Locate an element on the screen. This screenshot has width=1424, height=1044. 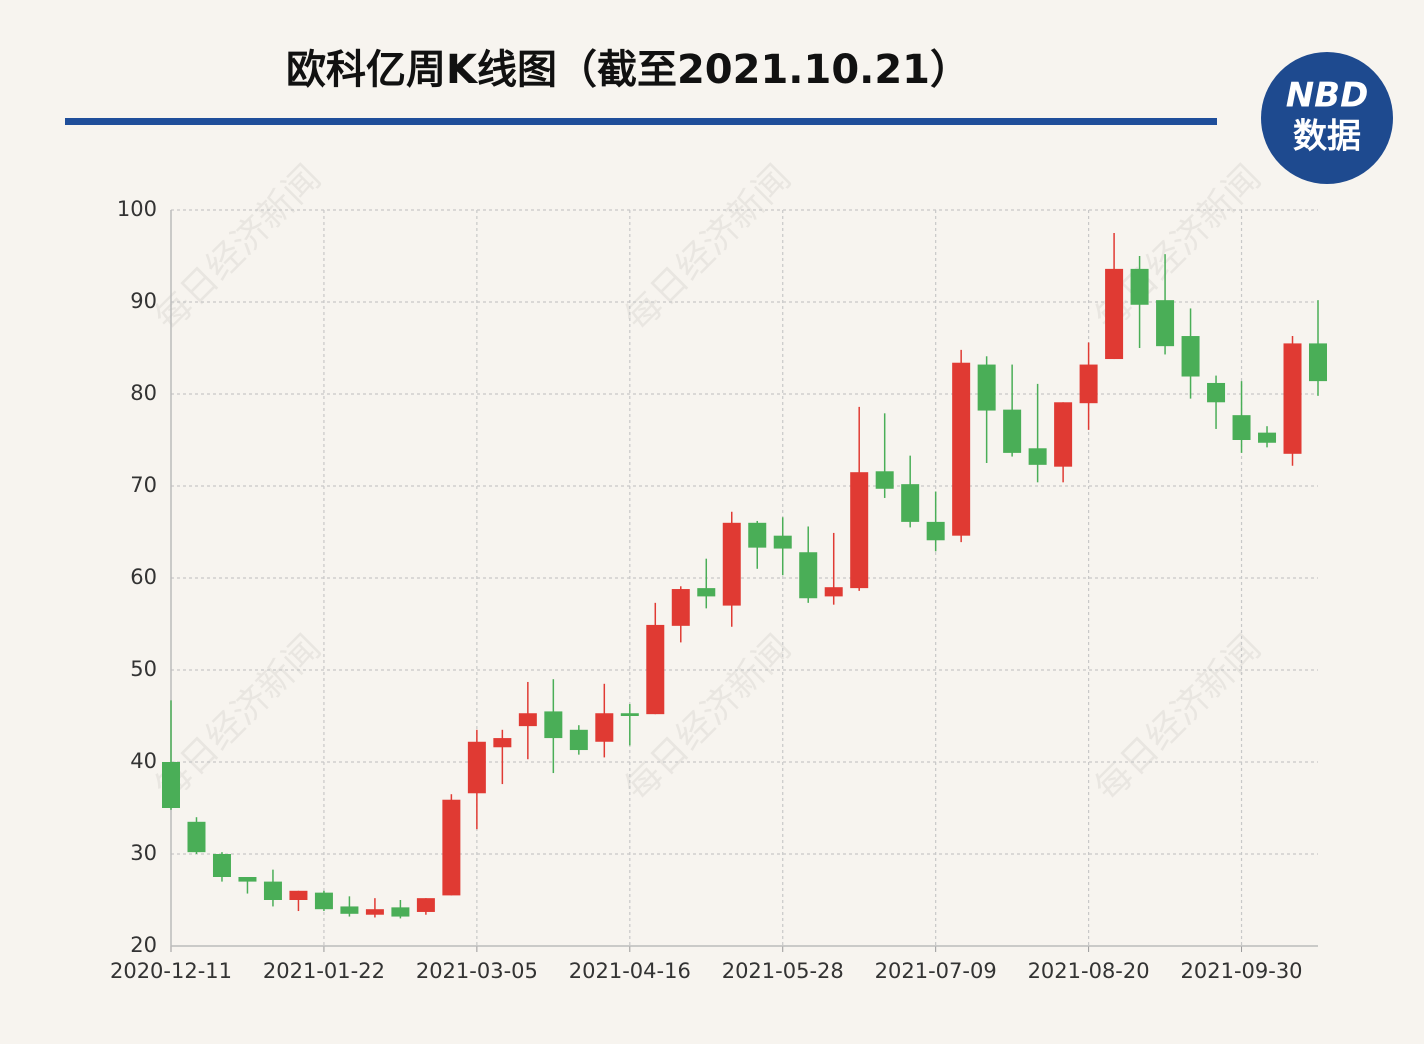
x-tick-label: 2021-09-30 is located at coordinates (1242, 971).